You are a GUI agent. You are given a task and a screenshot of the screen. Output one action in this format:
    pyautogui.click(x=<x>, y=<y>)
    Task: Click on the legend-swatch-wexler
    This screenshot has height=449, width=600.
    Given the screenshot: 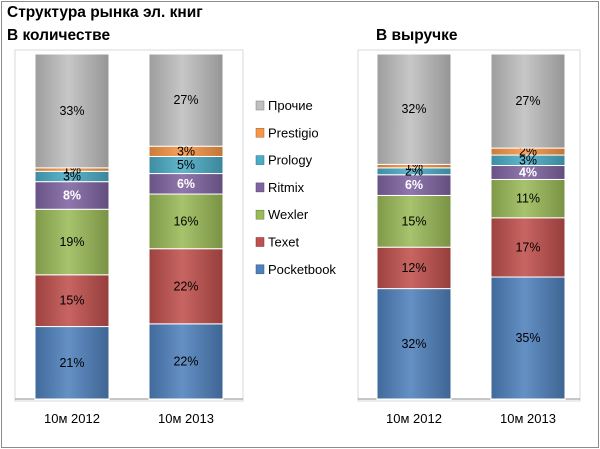 What is the action you would take?
    pyautogui.click(x=260, y=214)
    